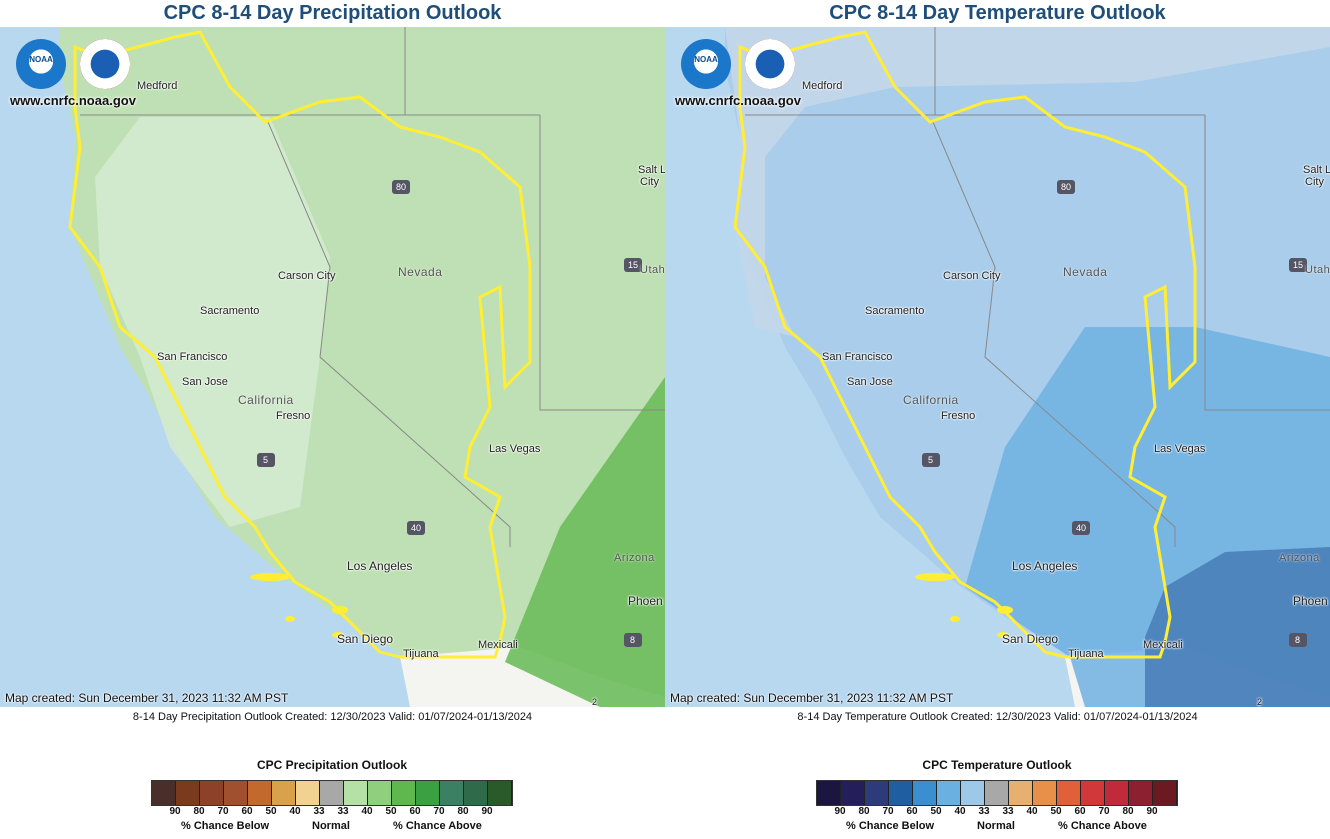  What do you see at coordinates (585, 542) in the screenshot?
I see `above-zone` at bounding box center [585, 542].